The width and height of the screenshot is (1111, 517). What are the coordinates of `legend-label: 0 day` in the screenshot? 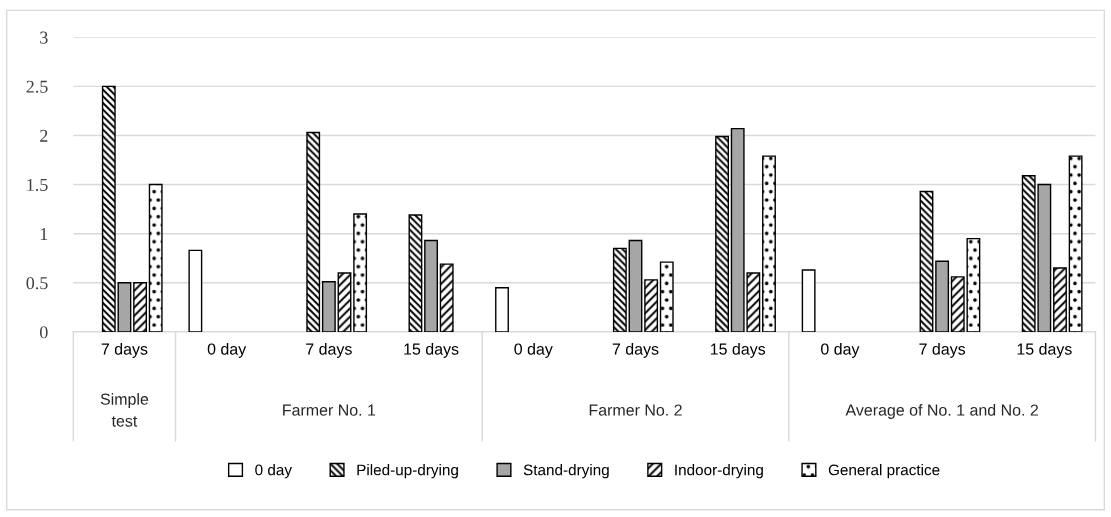 It's located at (273, 471).